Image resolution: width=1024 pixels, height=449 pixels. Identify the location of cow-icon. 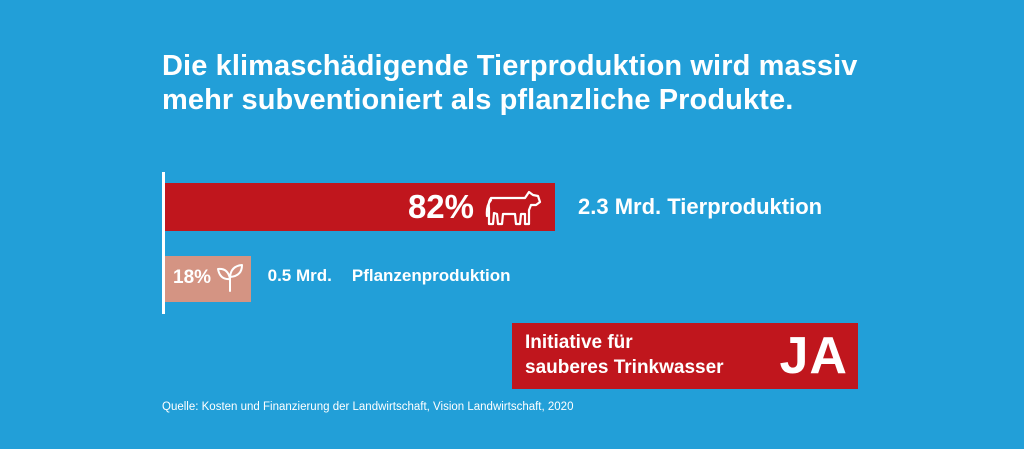
(513, 208).